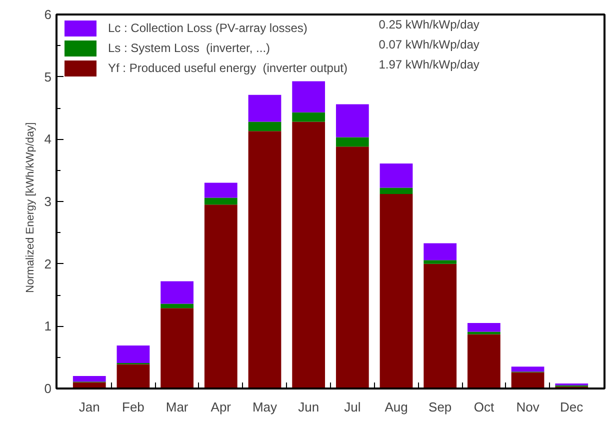 The image size is (616, 422). I want to click on x-tick-label: Dec, so click(572, 407).